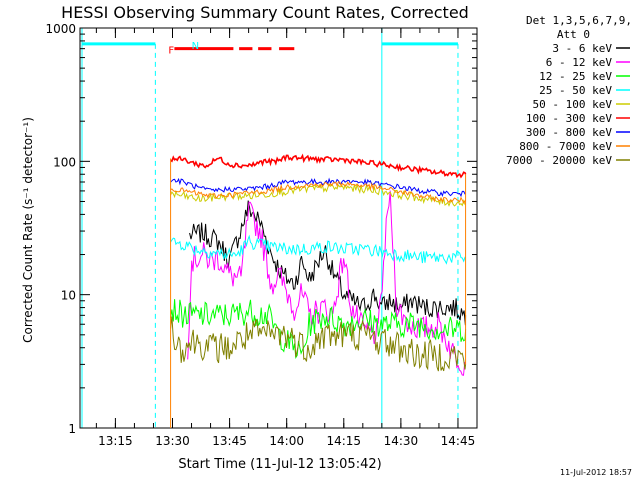 Image resolution: width=640 pixels, height=480 pixels. Describe the element at coordinates (343, 441) in the screenshot. I see `x-tick-label: 14:15` at that location.